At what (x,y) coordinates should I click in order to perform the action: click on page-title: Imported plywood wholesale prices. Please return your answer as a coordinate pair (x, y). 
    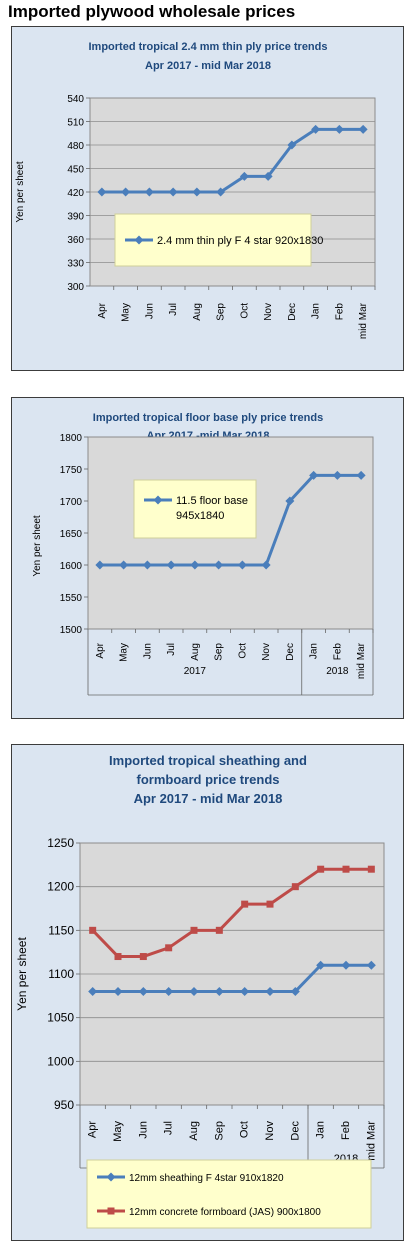
    Looking at the image, I should click on (152, 11).